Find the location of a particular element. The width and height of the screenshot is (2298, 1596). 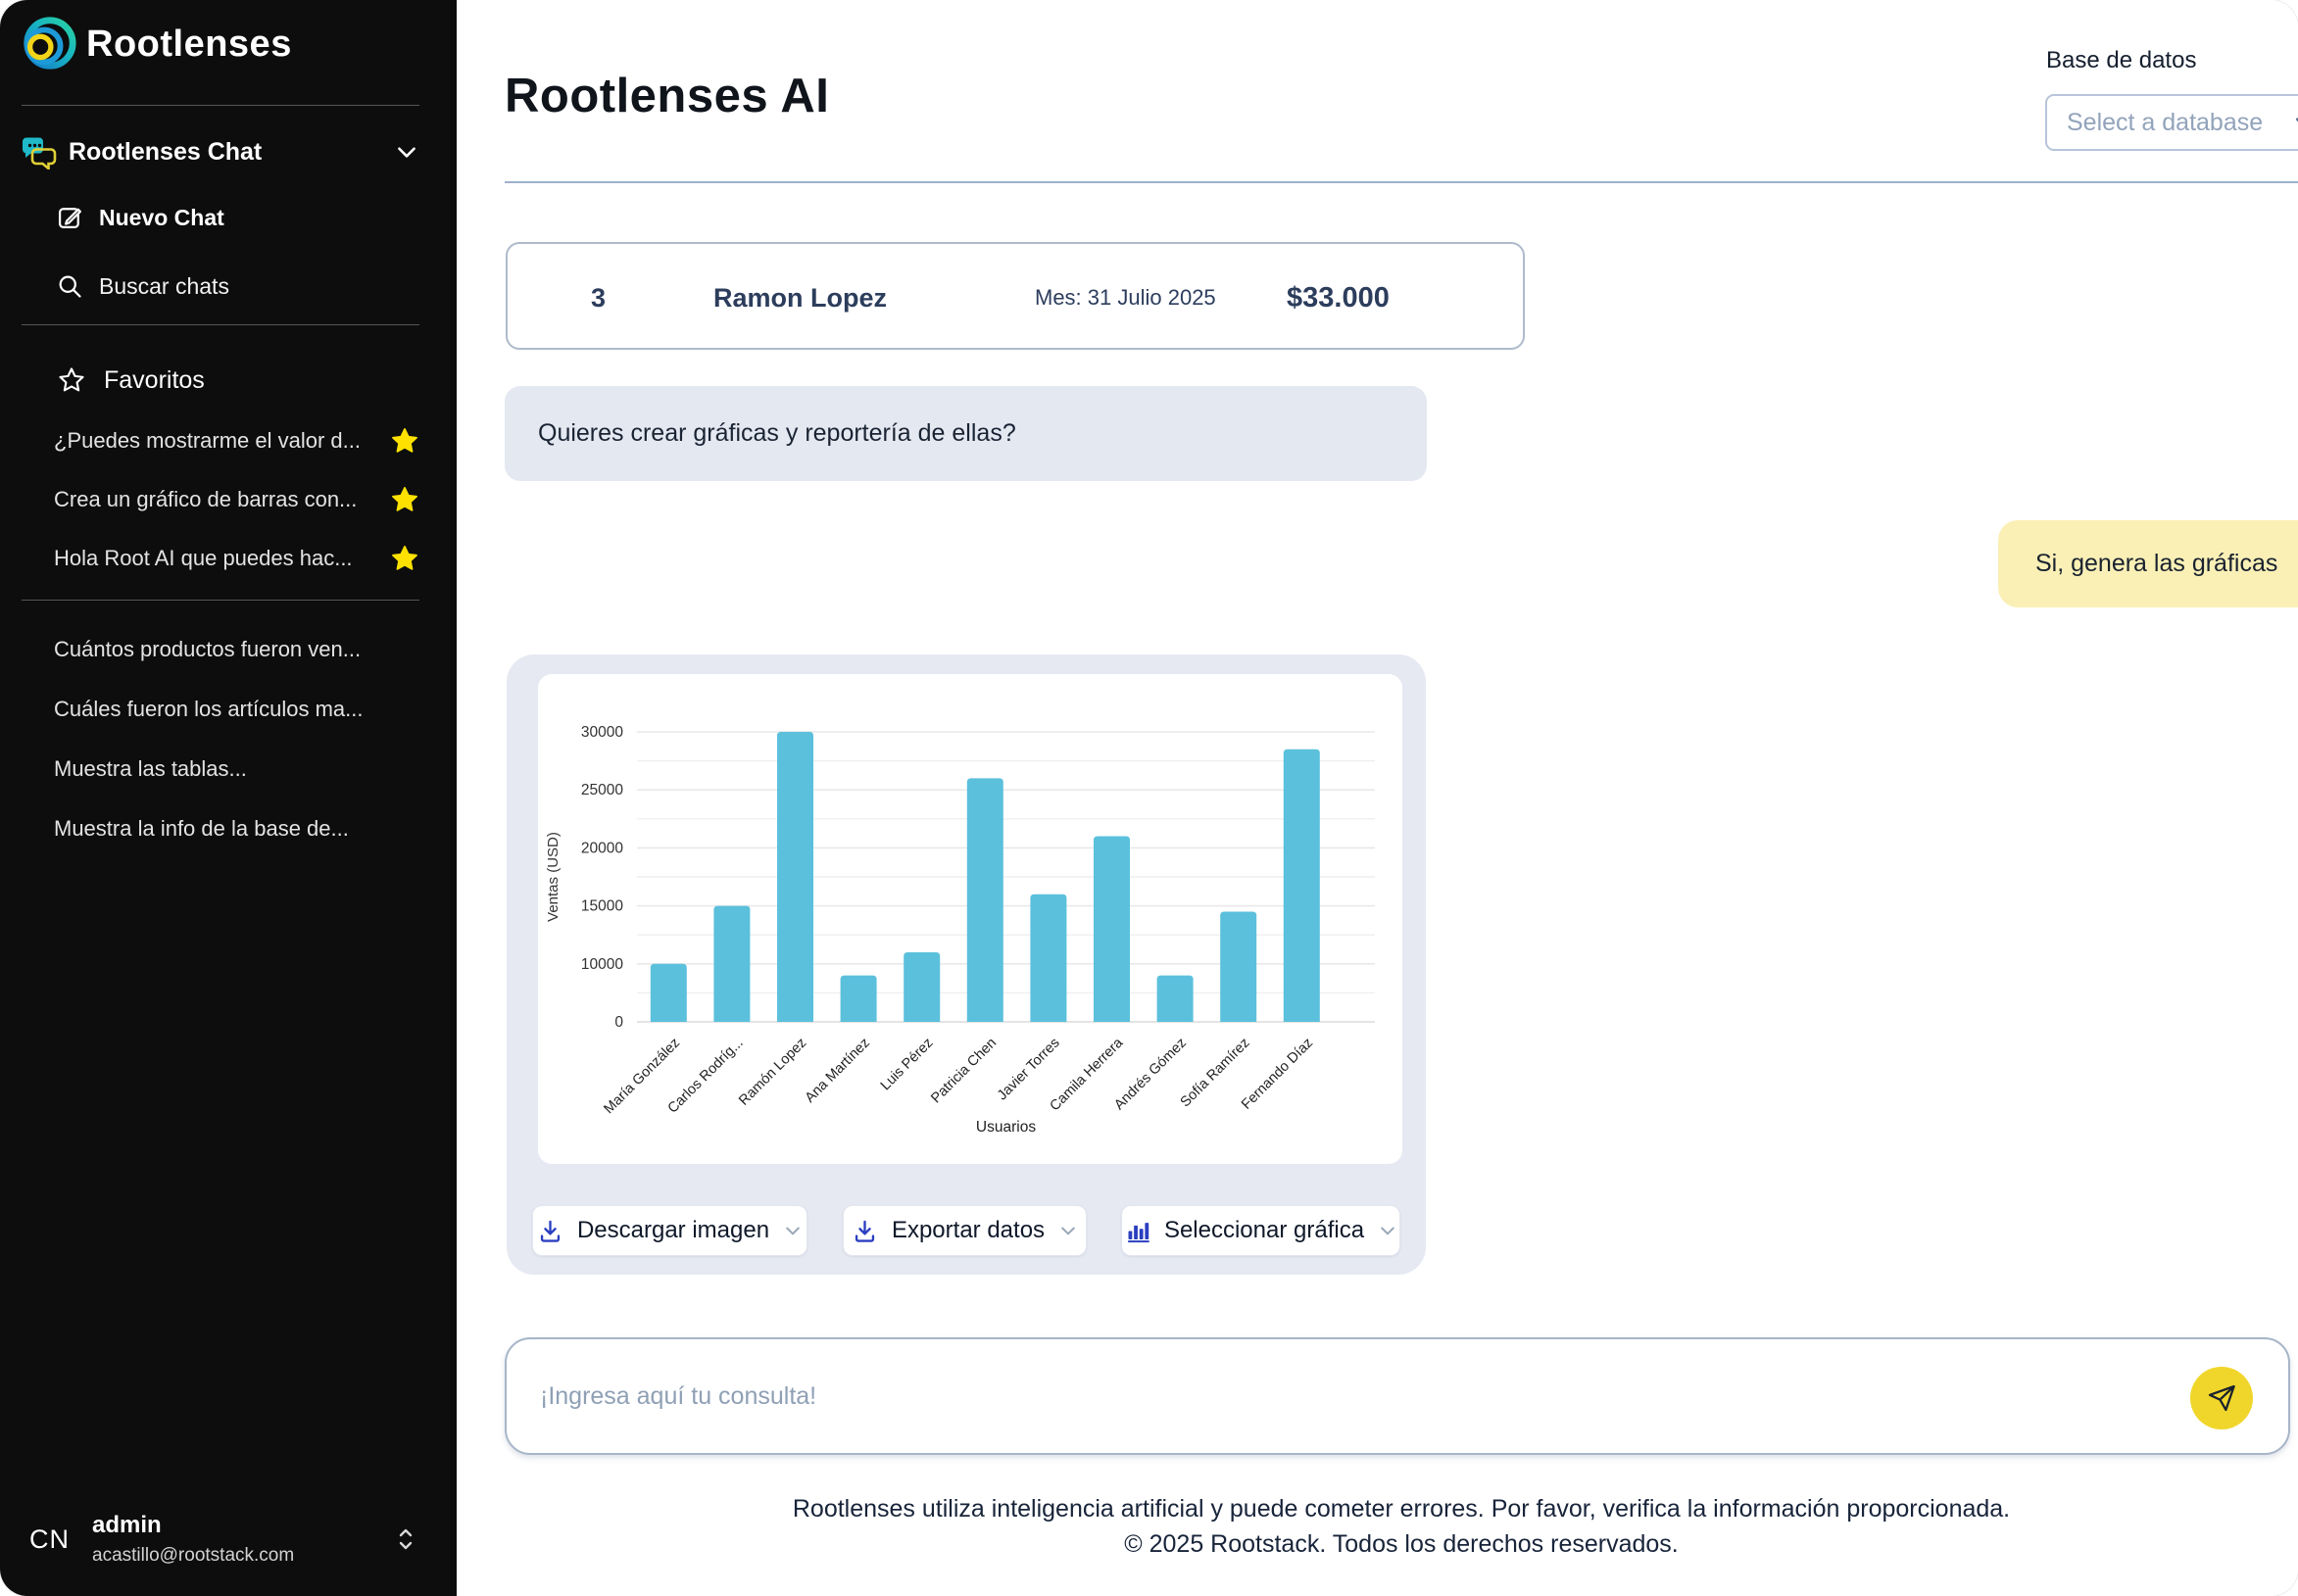

star-outline-icon is located at coordinates (71, 380).